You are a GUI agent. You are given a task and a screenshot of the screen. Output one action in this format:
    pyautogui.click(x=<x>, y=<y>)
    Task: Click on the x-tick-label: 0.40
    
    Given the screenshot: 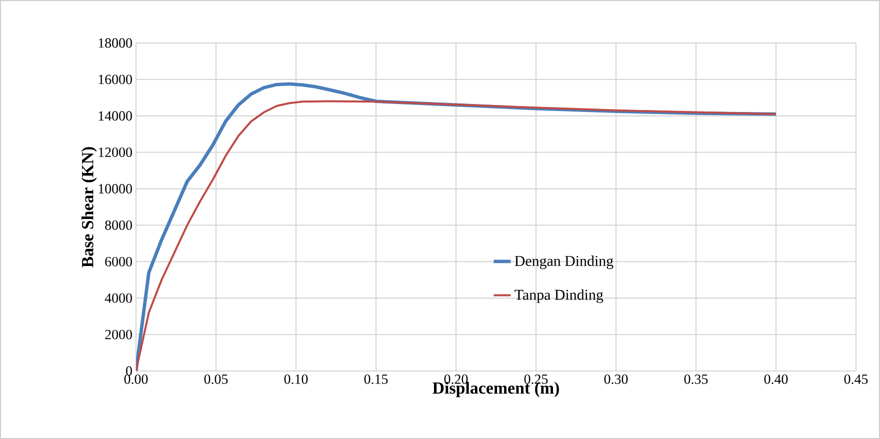 What is the action you would take?
    pyautogui.click(x=776, y=379)
    